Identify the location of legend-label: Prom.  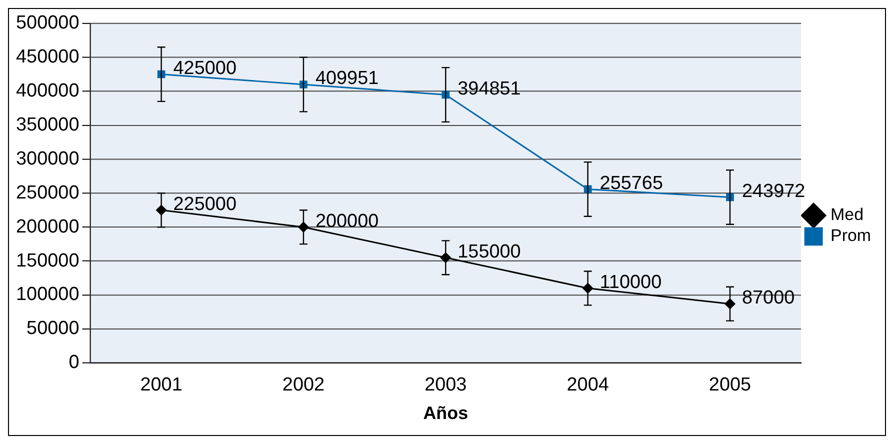
(851, 236).